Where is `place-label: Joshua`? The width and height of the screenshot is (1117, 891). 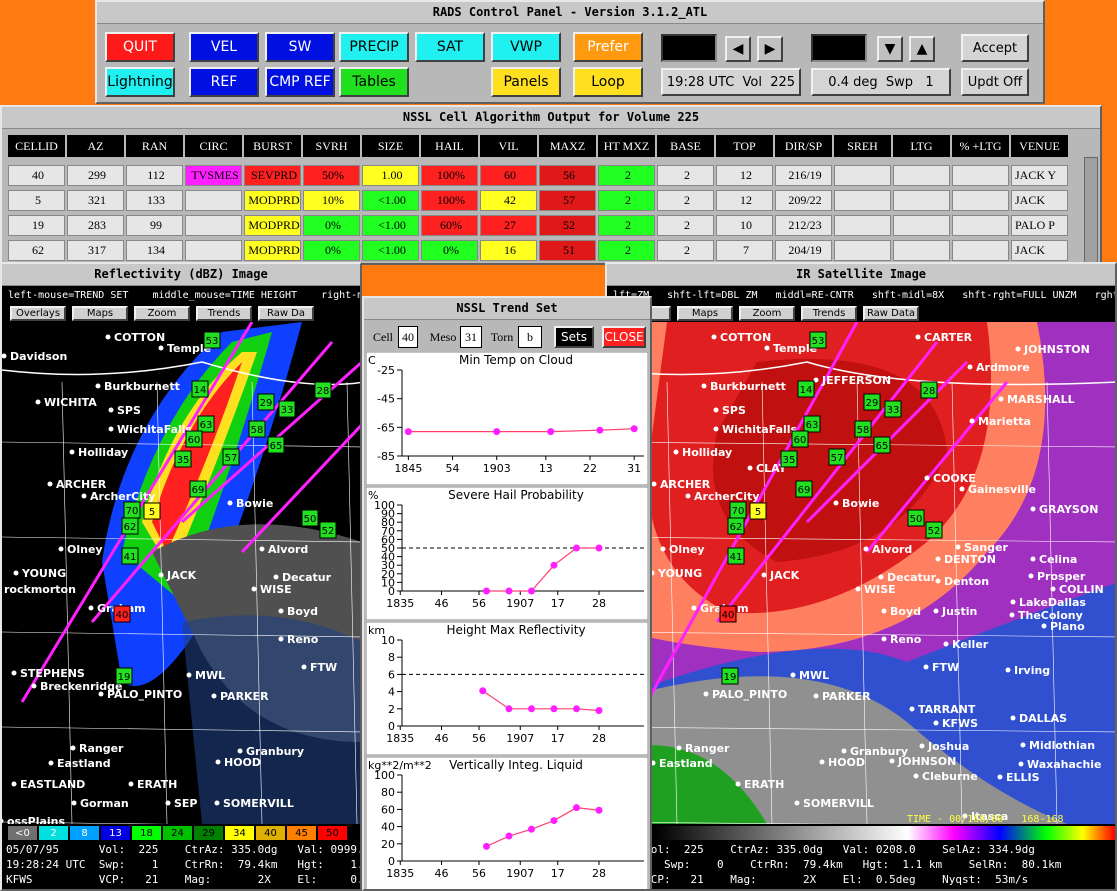
place-label: Joshua is located at coordinates (948, 746).